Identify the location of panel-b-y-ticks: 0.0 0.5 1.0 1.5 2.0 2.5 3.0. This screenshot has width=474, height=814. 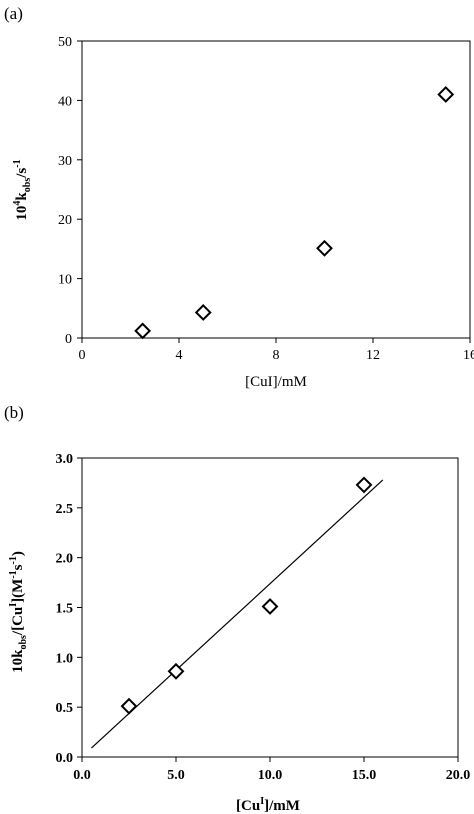
(69, 609).